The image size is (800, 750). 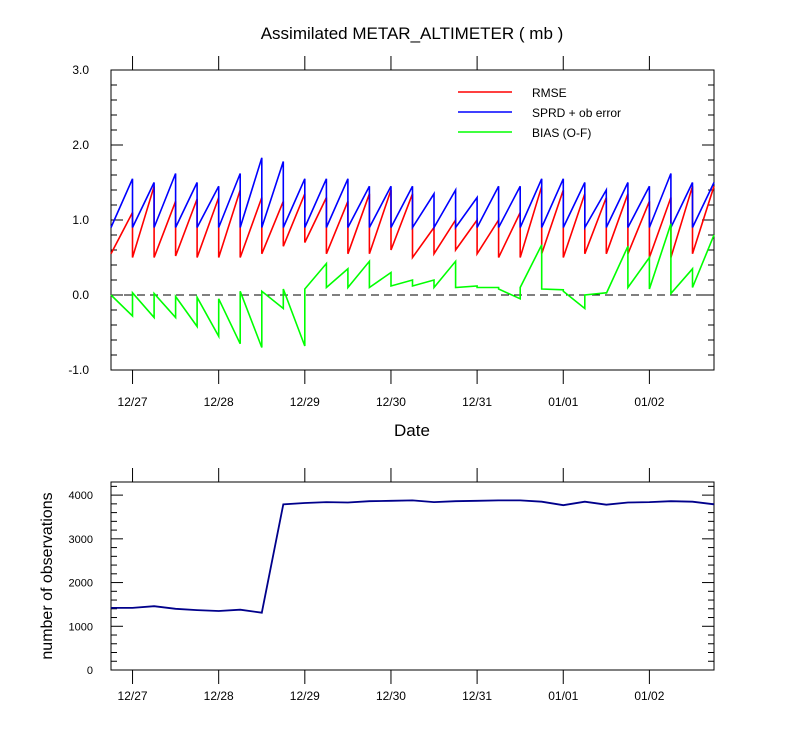 What do you see at coordinates (561, 133) in the screenshot?
I see `legend-label-bias: BIAS (O-F)` at bounding box center [561, 133].